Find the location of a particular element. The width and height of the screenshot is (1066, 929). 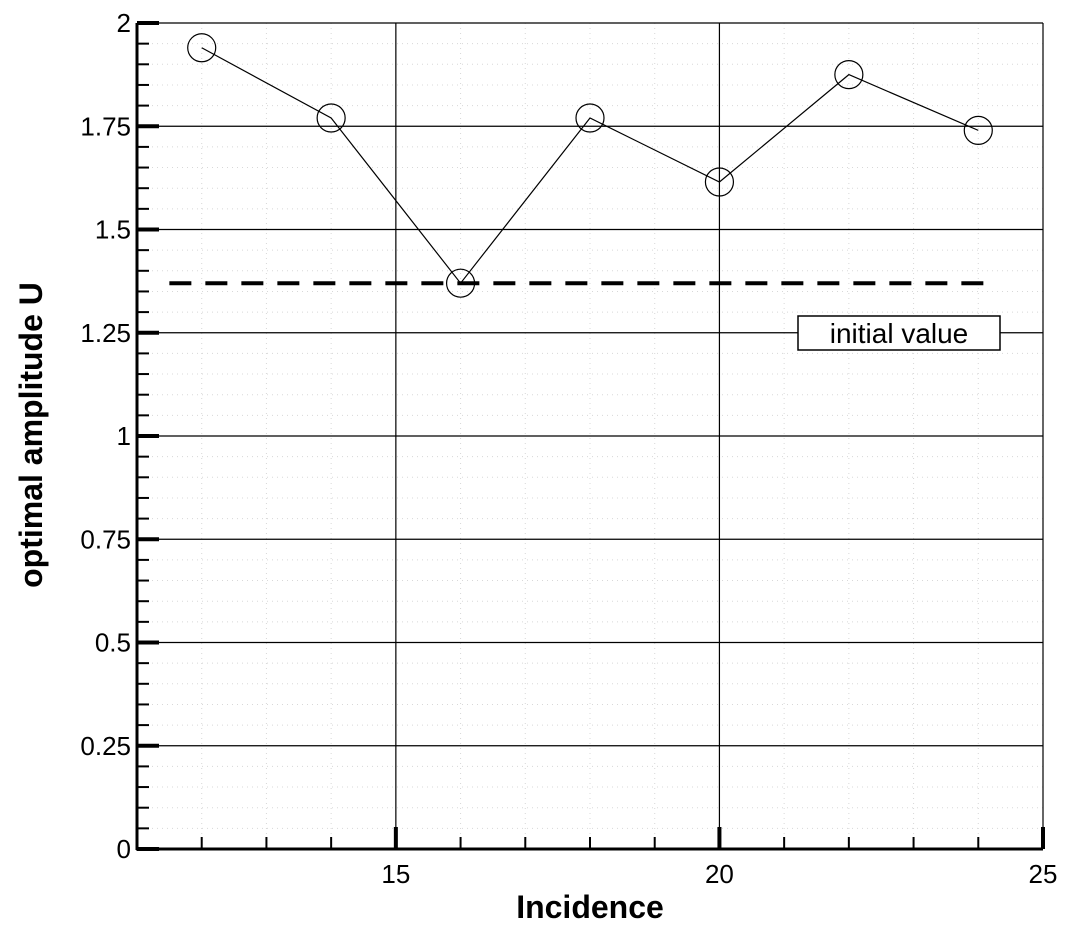

reference-line-group: initial value is located at coordinates (585, 316).